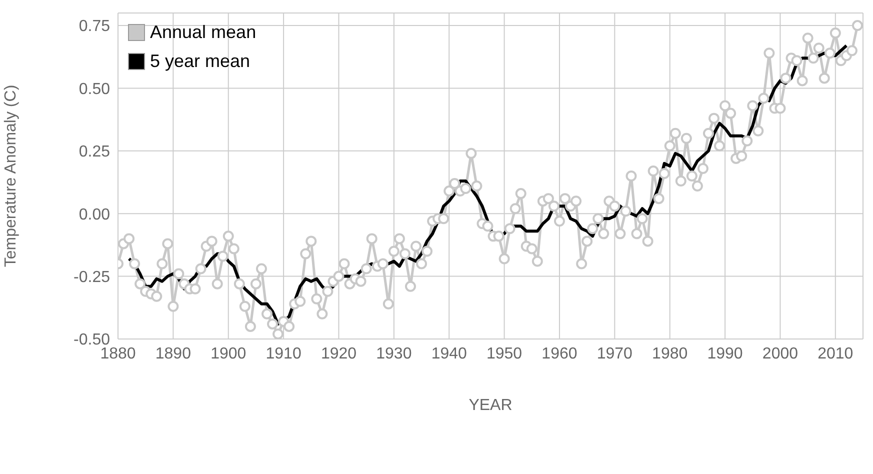  Describe the element at coordinates (94, 152) in the screenshot. I see `y-tick-label: 0.25` at that location.